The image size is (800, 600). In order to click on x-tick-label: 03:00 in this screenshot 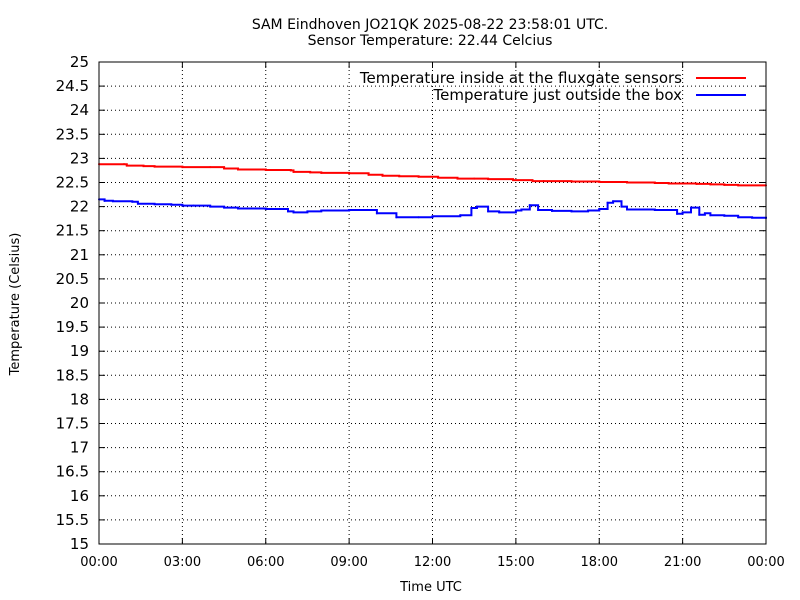, I will do `click(182, 562)`.